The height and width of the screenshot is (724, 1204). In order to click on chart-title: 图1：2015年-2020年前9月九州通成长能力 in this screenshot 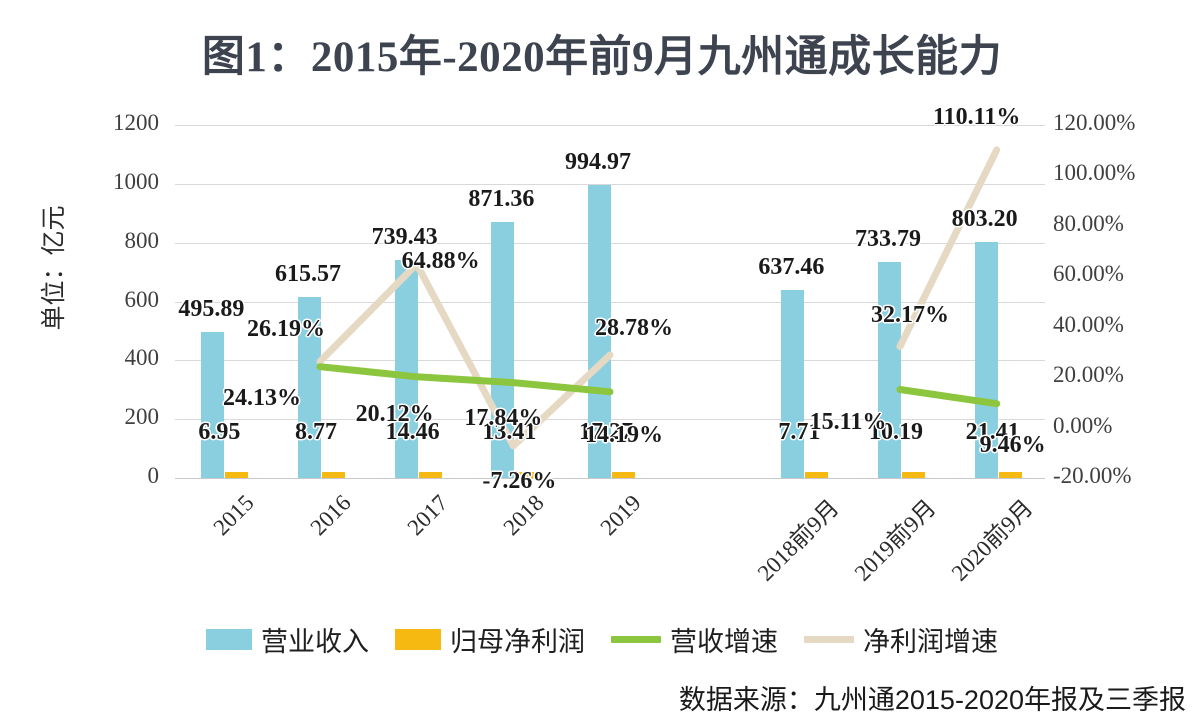, I will do `click(602, 57)`.